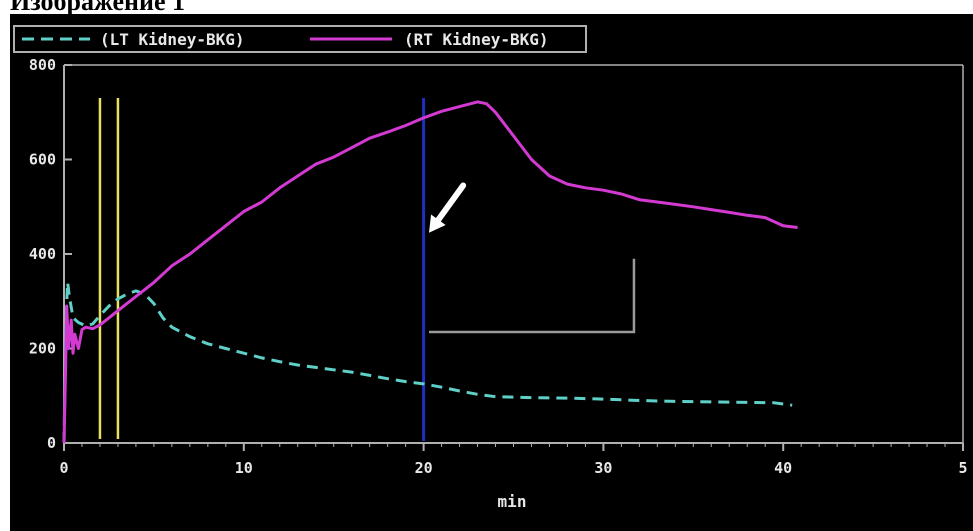 Image resolution: width=973 pixels, height=531 pixels. I want to click on arrow-shaft, so click(451, 202).